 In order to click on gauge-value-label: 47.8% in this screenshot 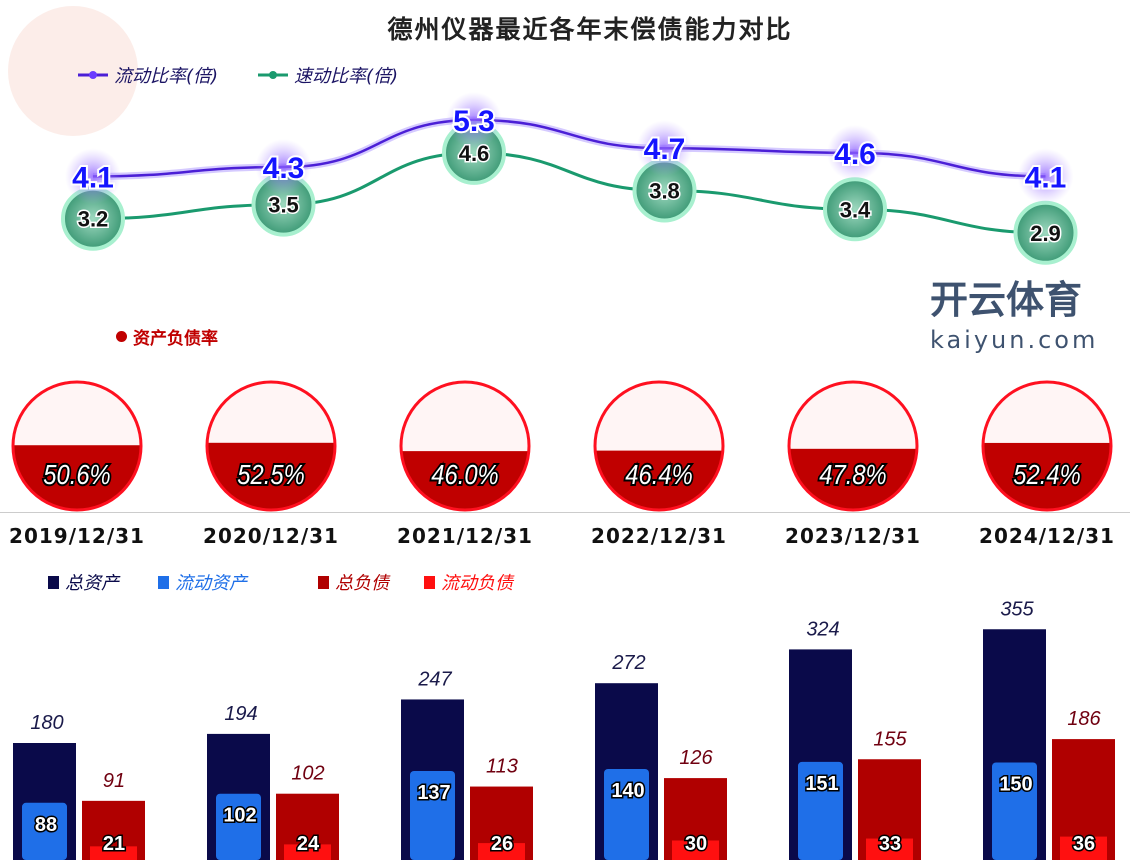, I will do `click(852, 474)`.